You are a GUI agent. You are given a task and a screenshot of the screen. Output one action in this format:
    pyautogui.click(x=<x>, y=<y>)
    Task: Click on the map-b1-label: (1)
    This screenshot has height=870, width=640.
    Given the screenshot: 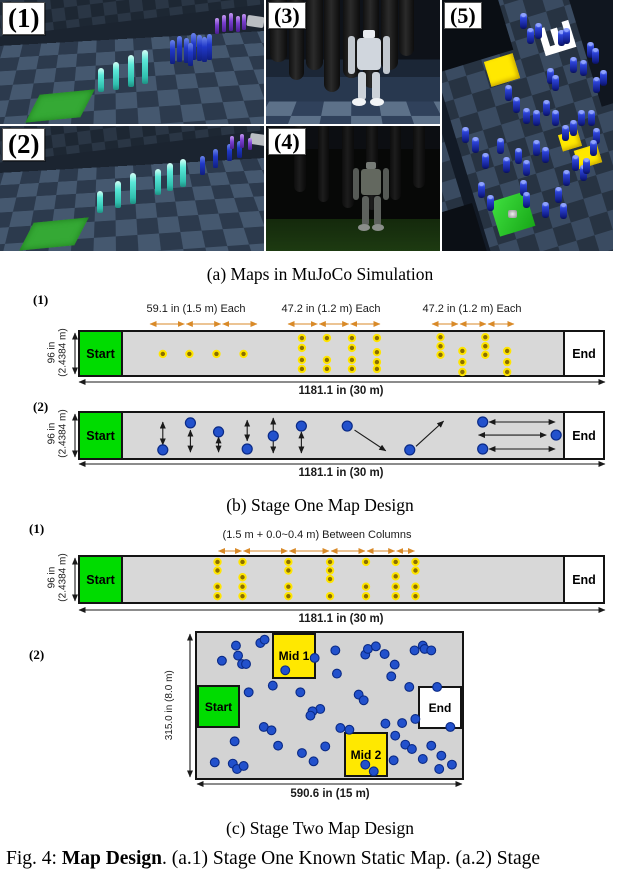 What is the action you would take?
    pyautogui.click(x=41, y=299)
    